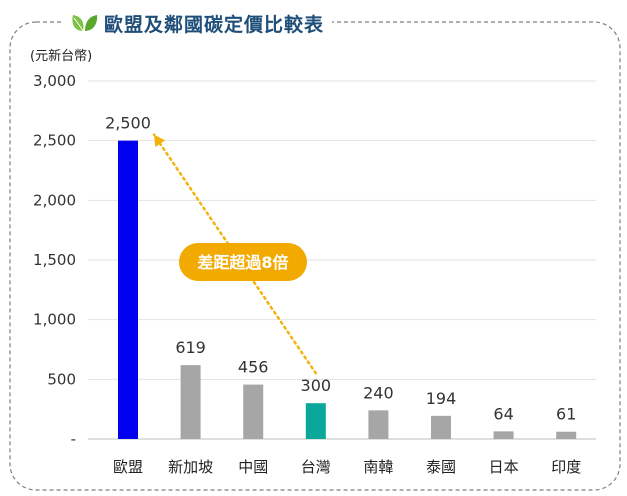 Image resolution: width=627 pixels, height=496 pixels. What do you see at coordinates (503, 435) in the screenshot?
I see `bar-日本` at bounding box center [503, 435].